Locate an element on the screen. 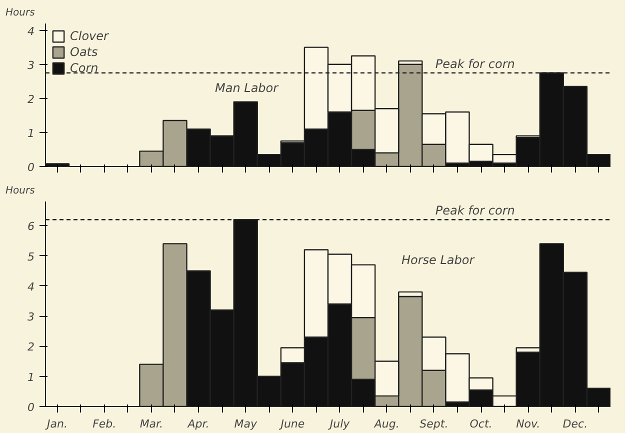 This screenshot has width=630, height=433. x-tick-label: Jan. is located at coordinates (56, 424).